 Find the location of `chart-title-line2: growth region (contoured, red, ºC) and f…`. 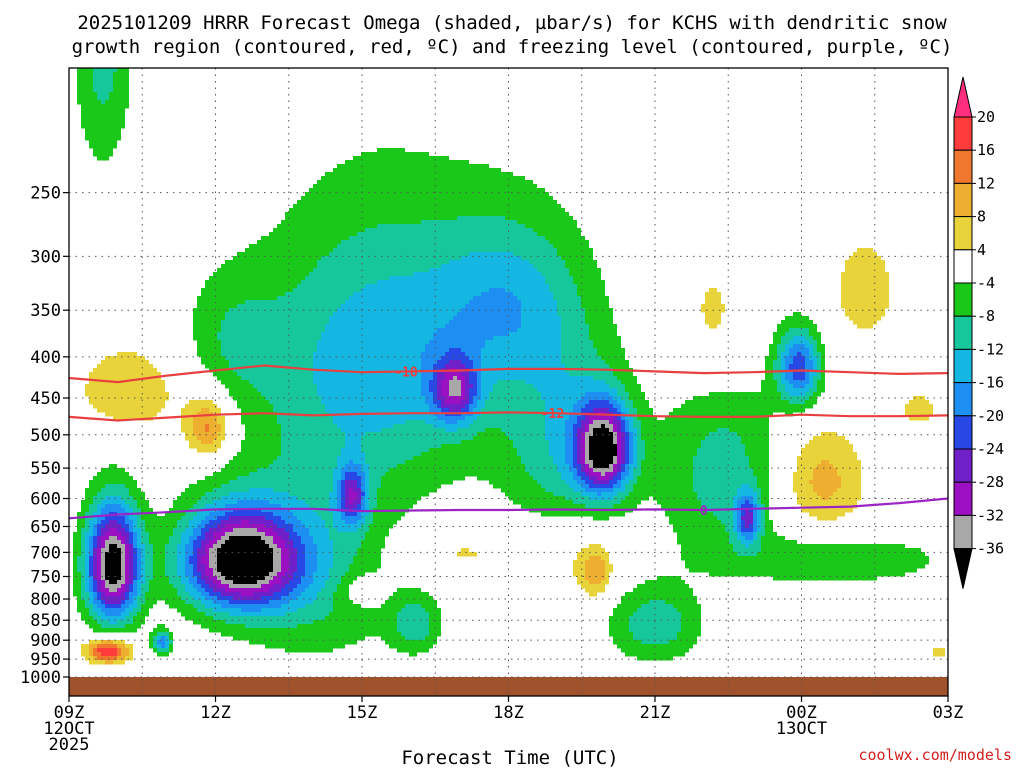

chart-title-line2: growth region (contoured, red, ºC) and f… is located at coordinates (512, 47).